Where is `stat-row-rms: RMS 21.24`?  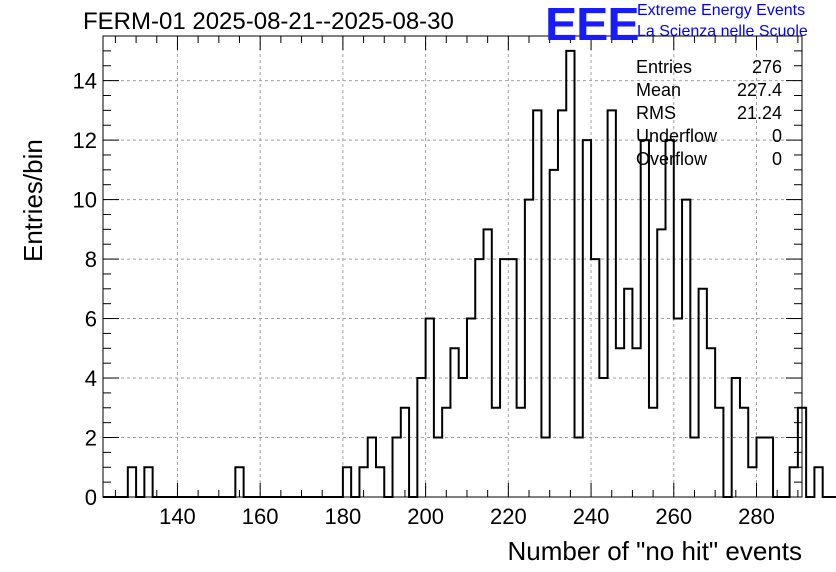 stat-row-rms: RMS 21.24 is located at coordinates (709, 113).